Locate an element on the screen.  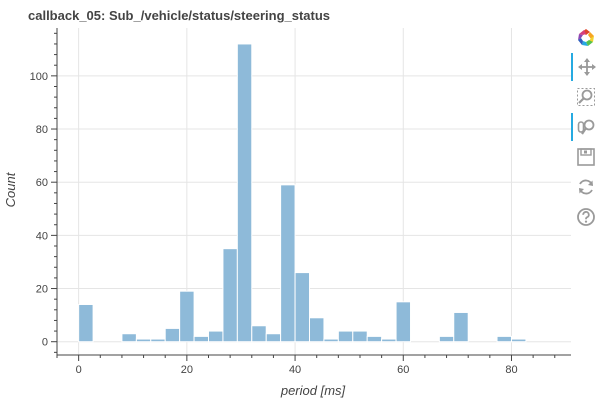
y-axis-label: Count is located at coordinates (10, 189).